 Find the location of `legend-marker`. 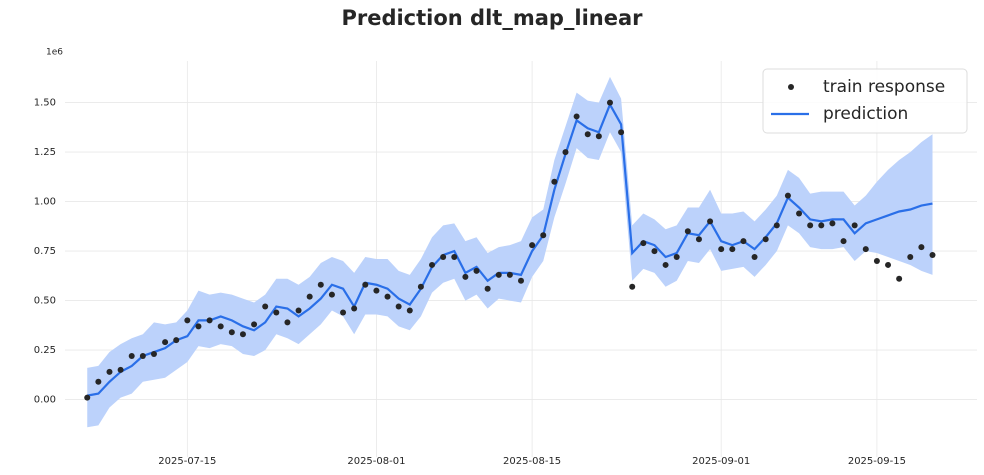

legend-marker is located at coordinates (791, 87).